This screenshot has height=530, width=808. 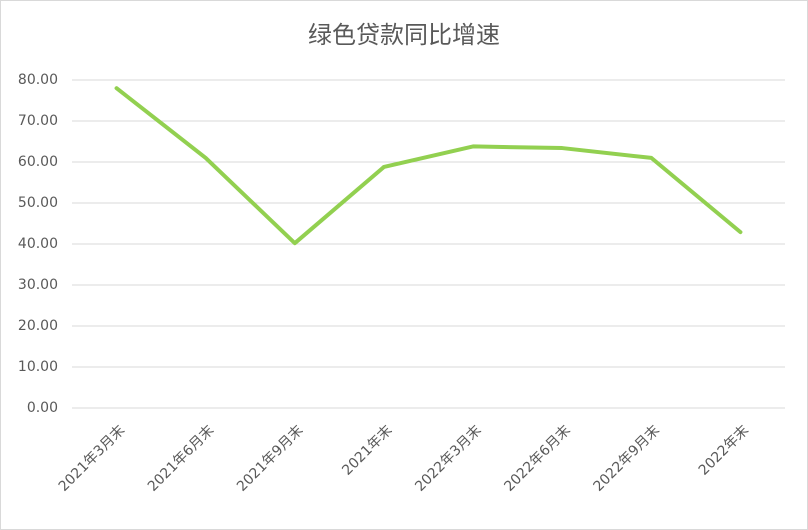 I want to click on y-tick-label: 20.00, so click(x=38, y=326).